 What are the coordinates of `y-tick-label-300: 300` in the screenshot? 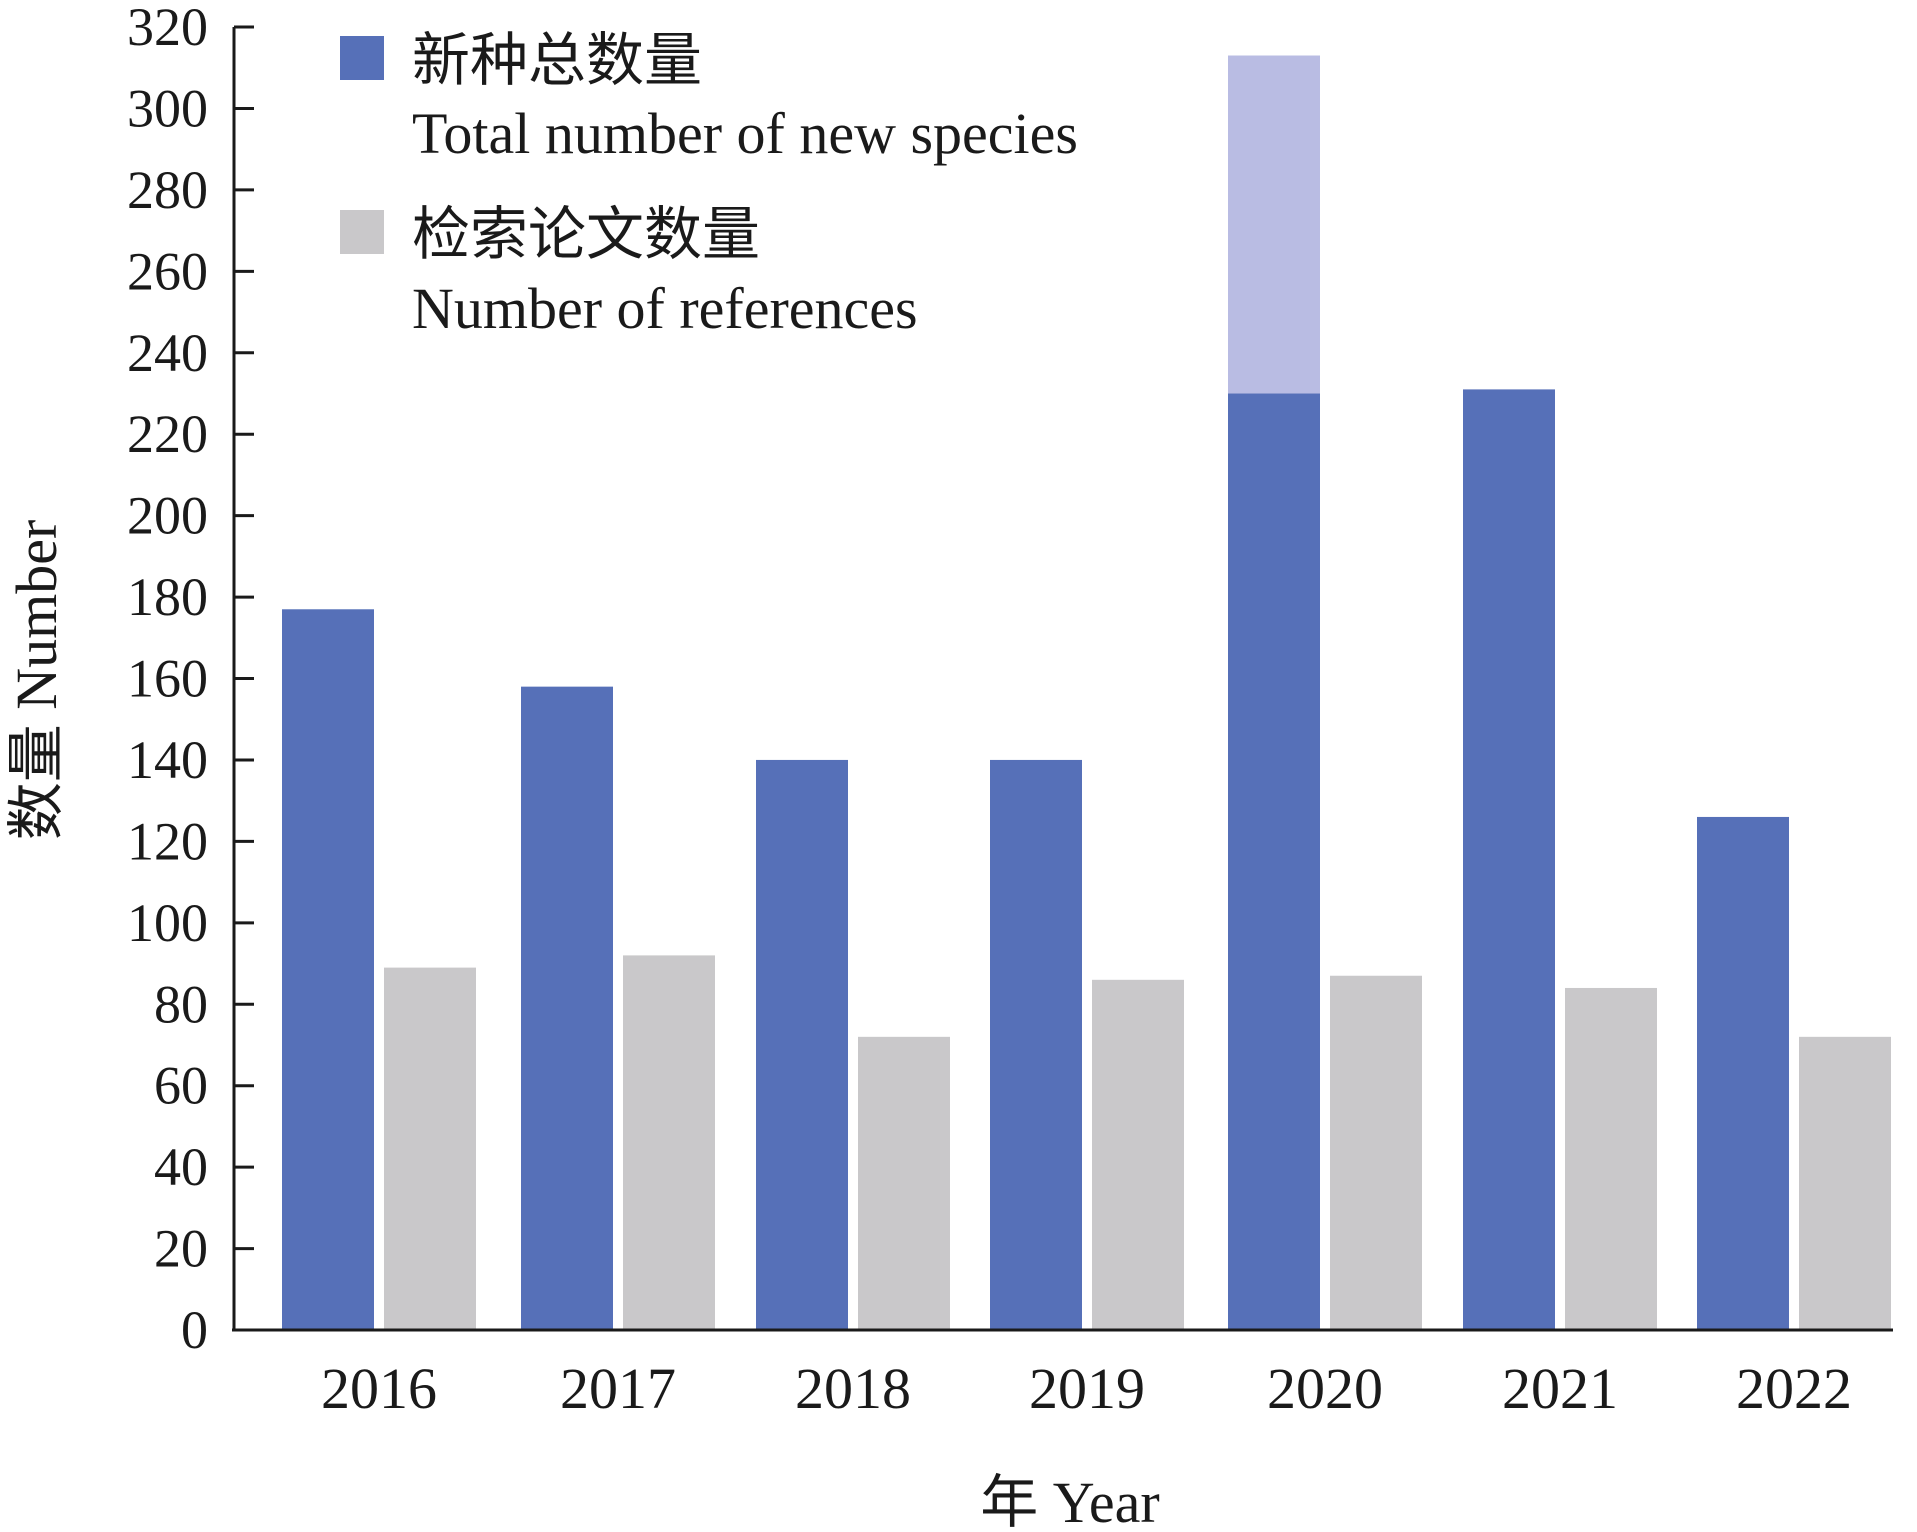 It's located at (167, 108).